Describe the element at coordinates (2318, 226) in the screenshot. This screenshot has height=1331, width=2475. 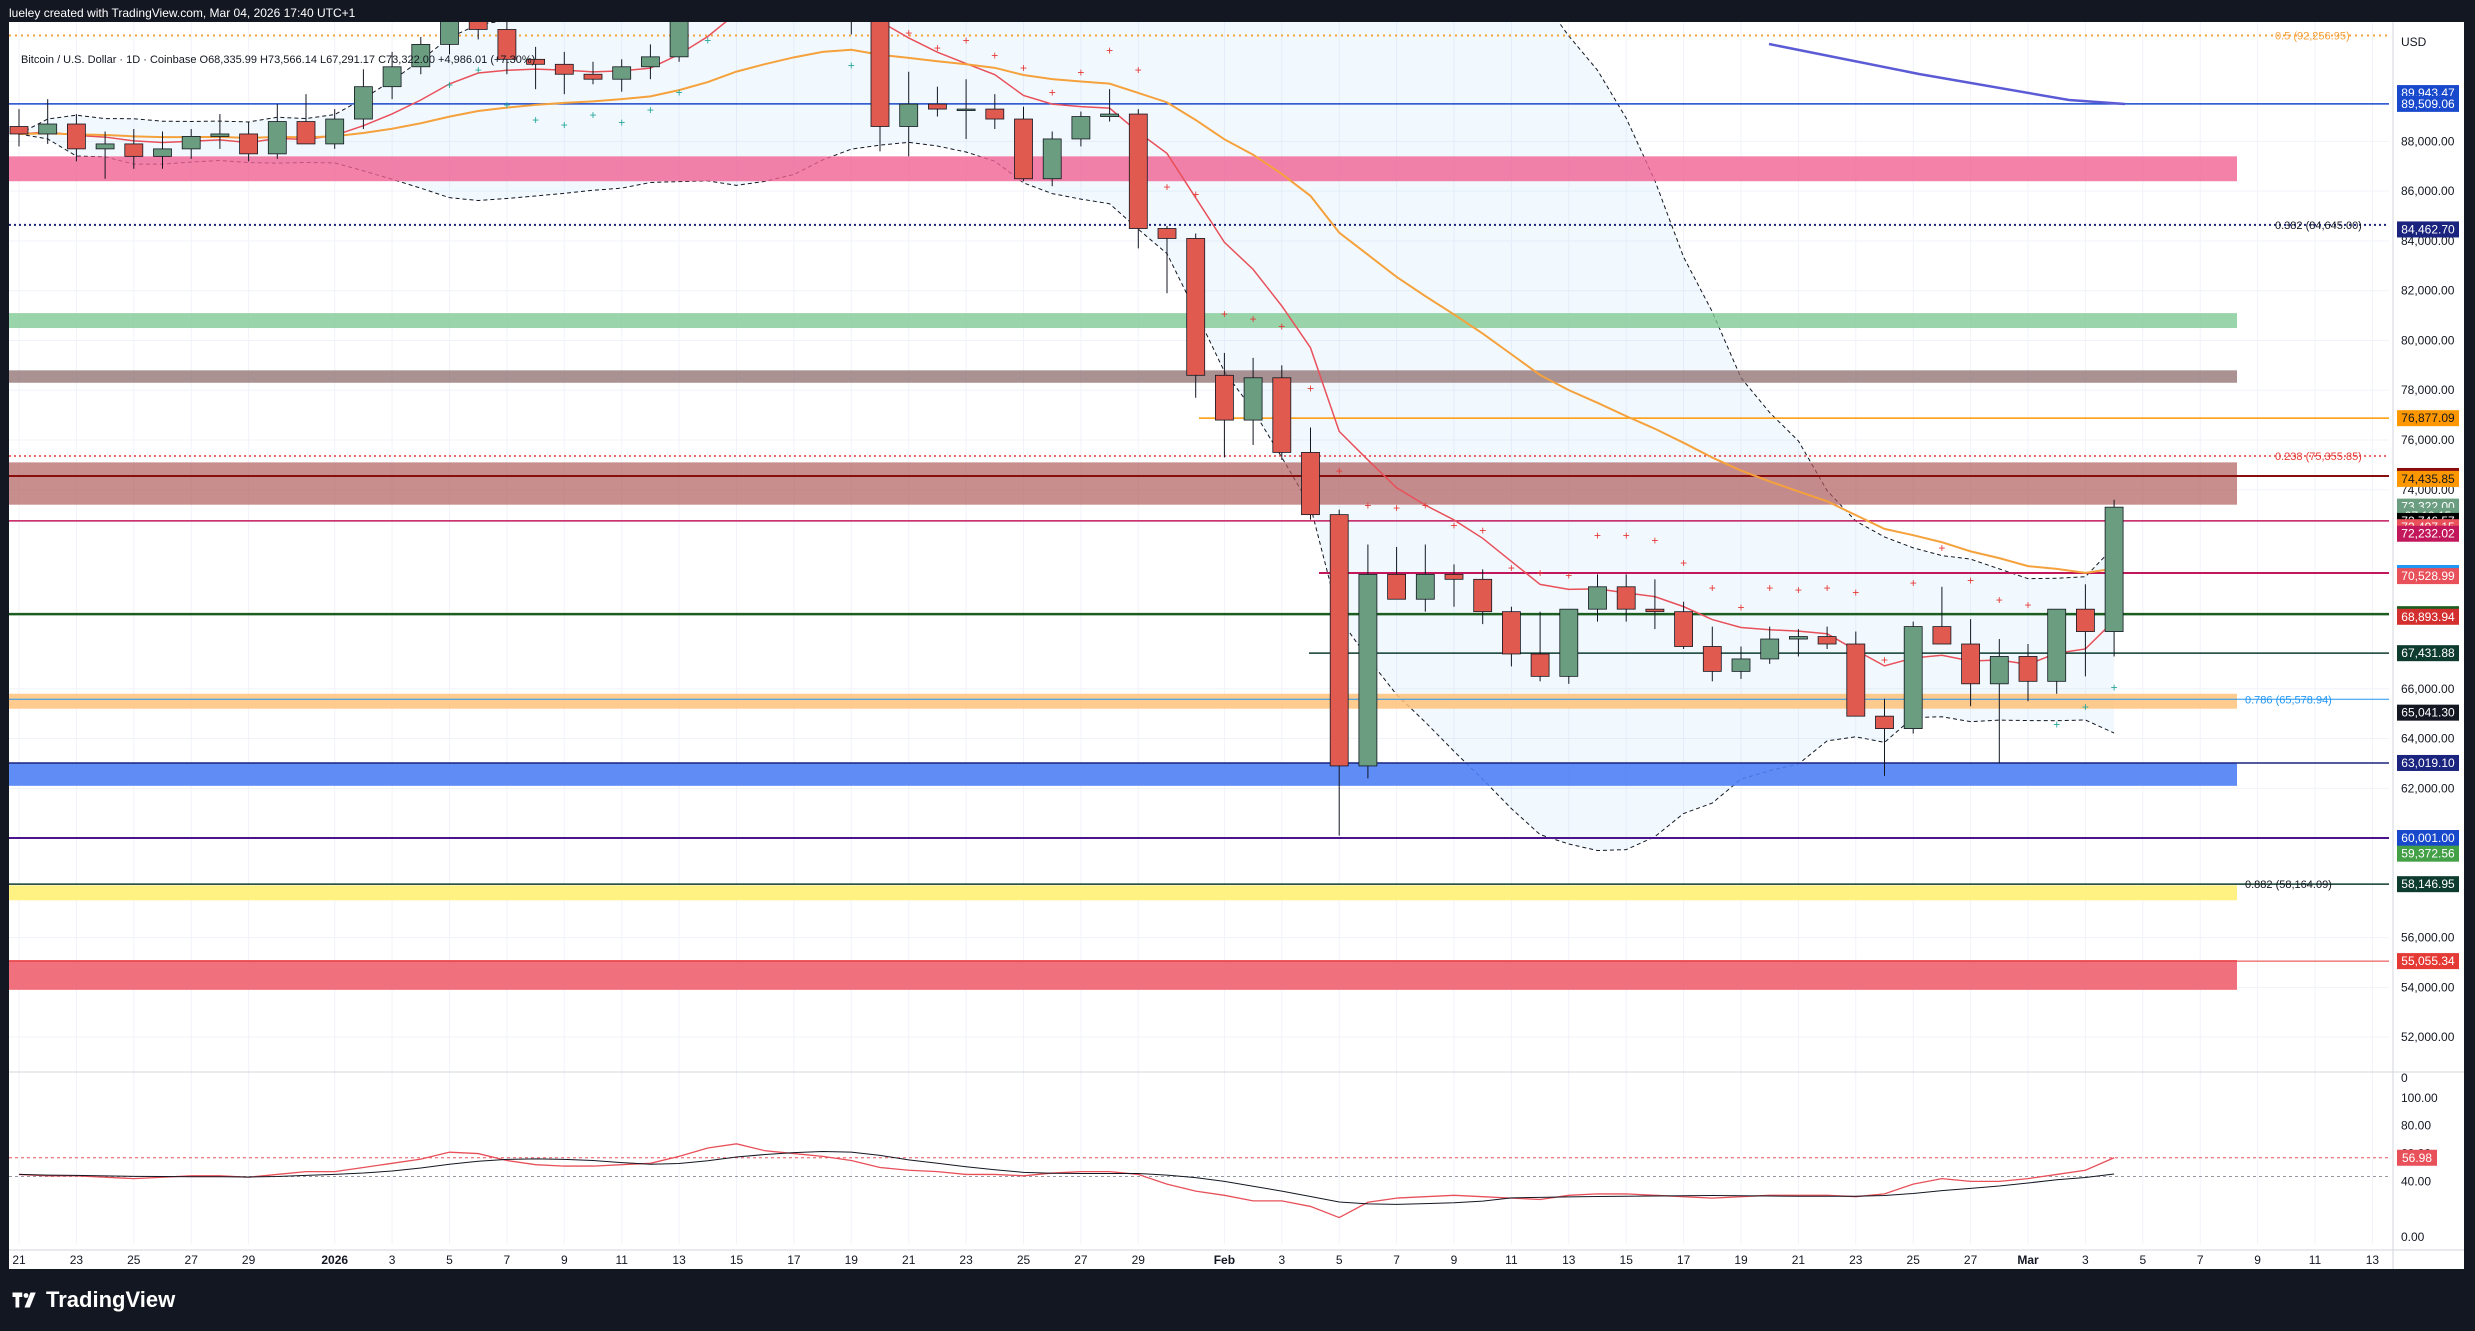
I see `fib-label: 0.382 (84,645.00)` at that location.